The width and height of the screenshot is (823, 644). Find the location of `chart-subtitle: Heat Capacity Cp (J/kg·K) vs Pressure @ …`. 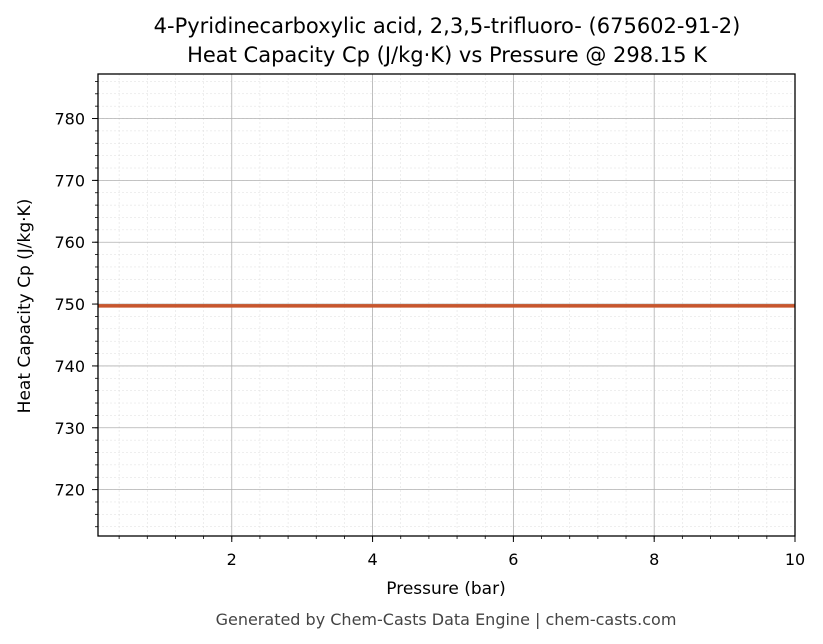

chart-subtitle: Heat Capacity Cp (J/kg·K) vs Pressure @ … is located at coordinates (447, 55).